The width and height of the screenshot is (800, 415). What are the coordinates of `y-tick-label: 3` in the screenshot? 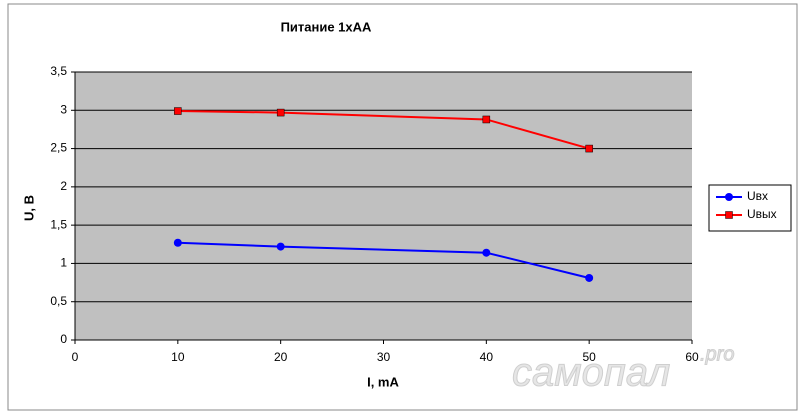 It's located at (63, 109).